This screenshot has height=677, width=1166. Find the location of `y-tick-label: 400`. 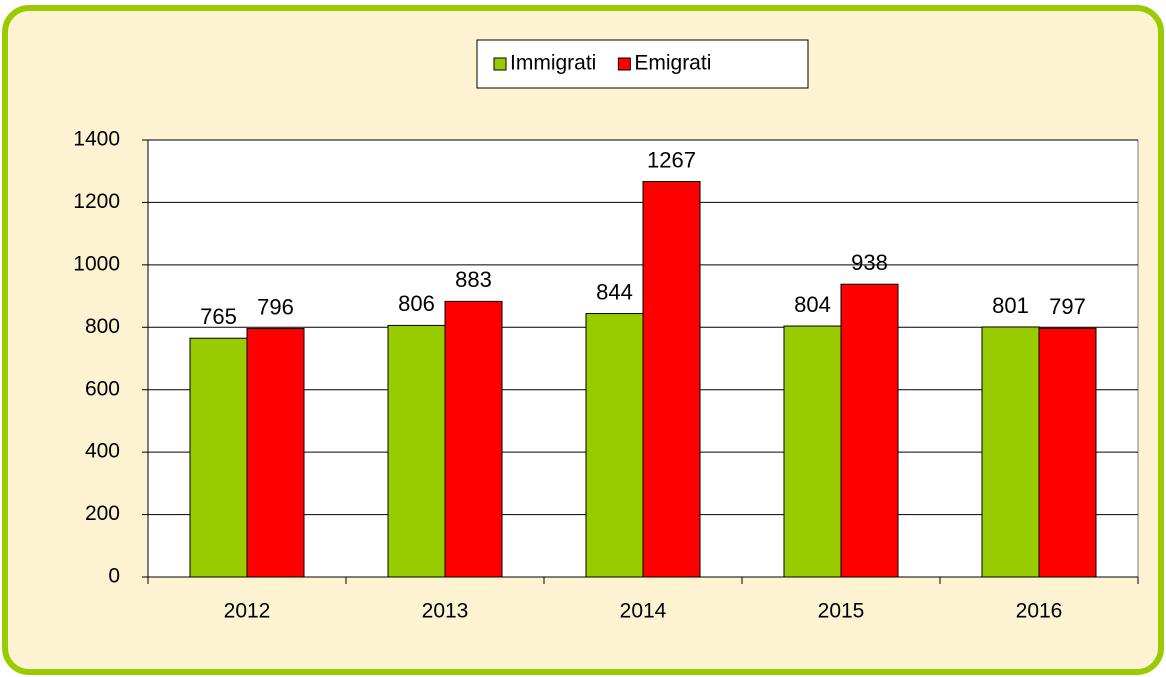

y-tick-label: 400 is located at coordinates (102, 451).